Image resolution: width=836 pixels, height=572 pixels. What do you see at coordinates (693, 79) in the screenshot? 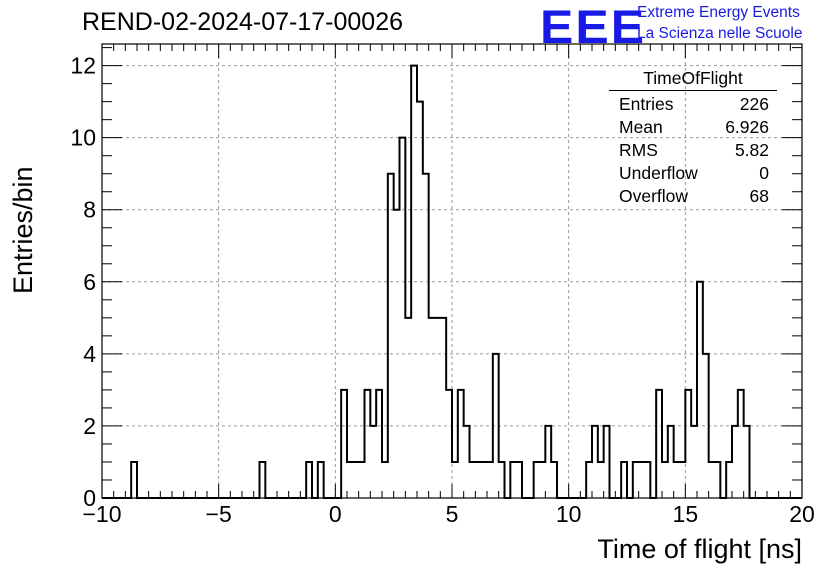
I see `stats-title: TimeOfFlight` at bounding box center [693, 79].